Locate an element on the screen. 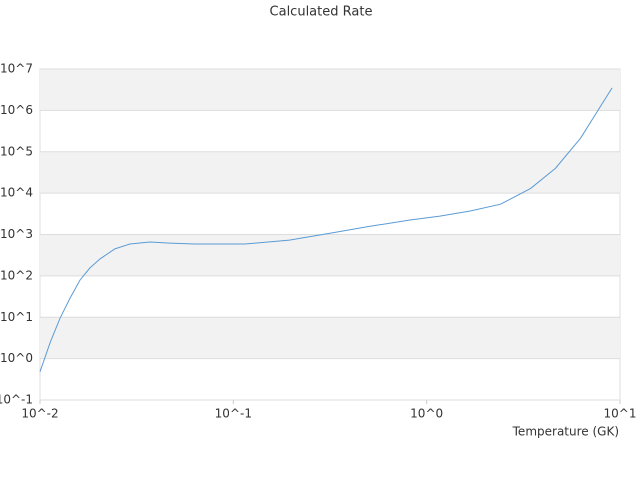  y-tick-label: 10^2 is located at coordinates (16, 275).